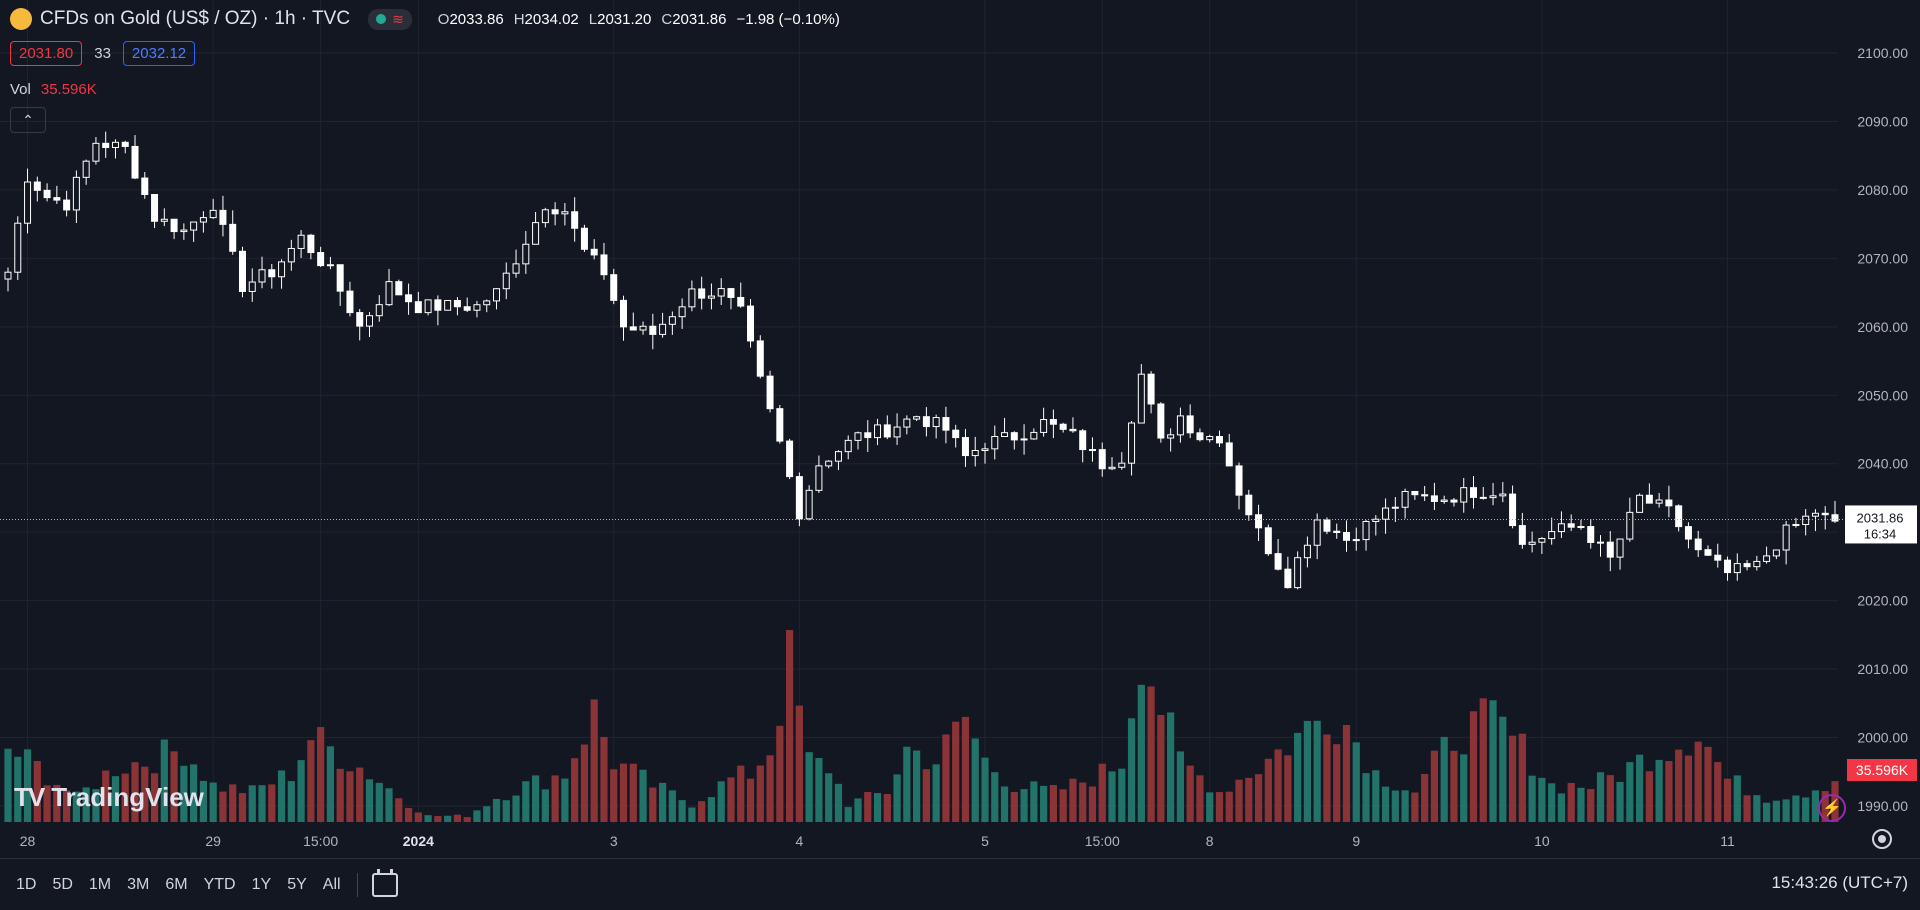  What do you see at coordinates (1839, 882) in the screenshot?
I see `clock: 15:43:26 (UTC+7)` at bounding box center [1839, 882].